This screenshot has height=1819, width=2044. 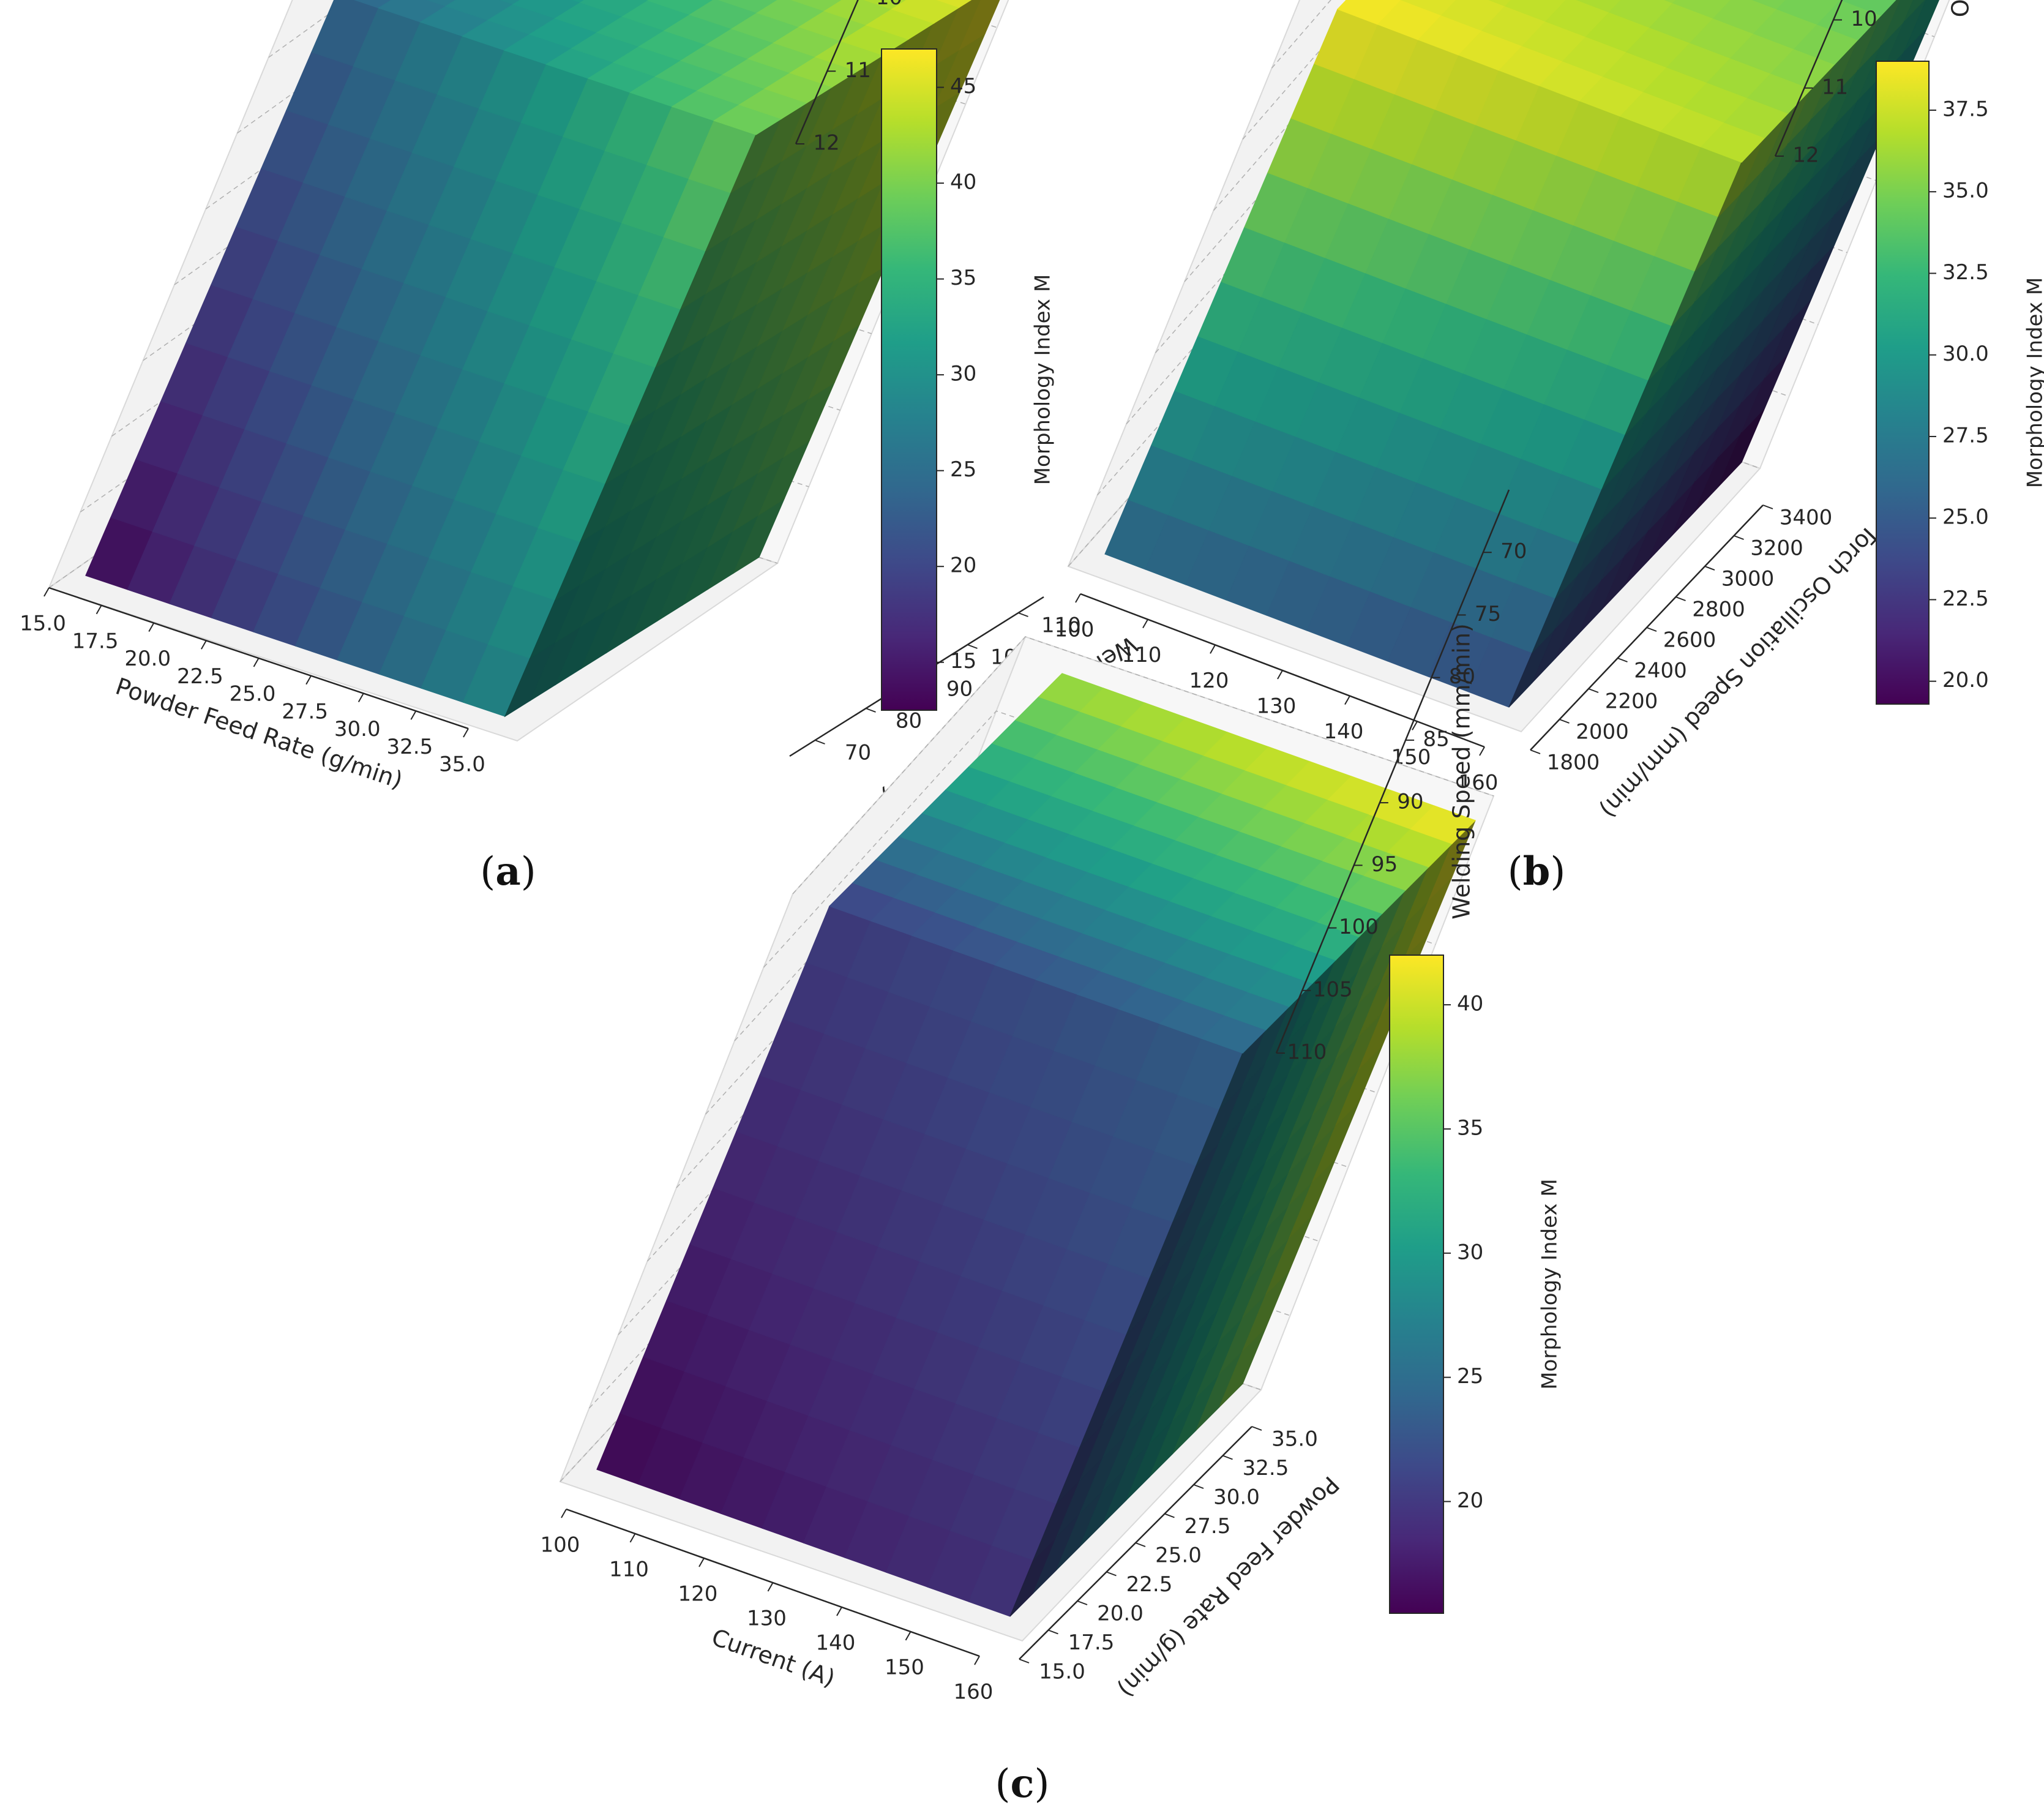 What do you see at coordinates (1835, 87) in the screenshot?
I see `z-tick-label: 11` at bounding box center [1835, 87].